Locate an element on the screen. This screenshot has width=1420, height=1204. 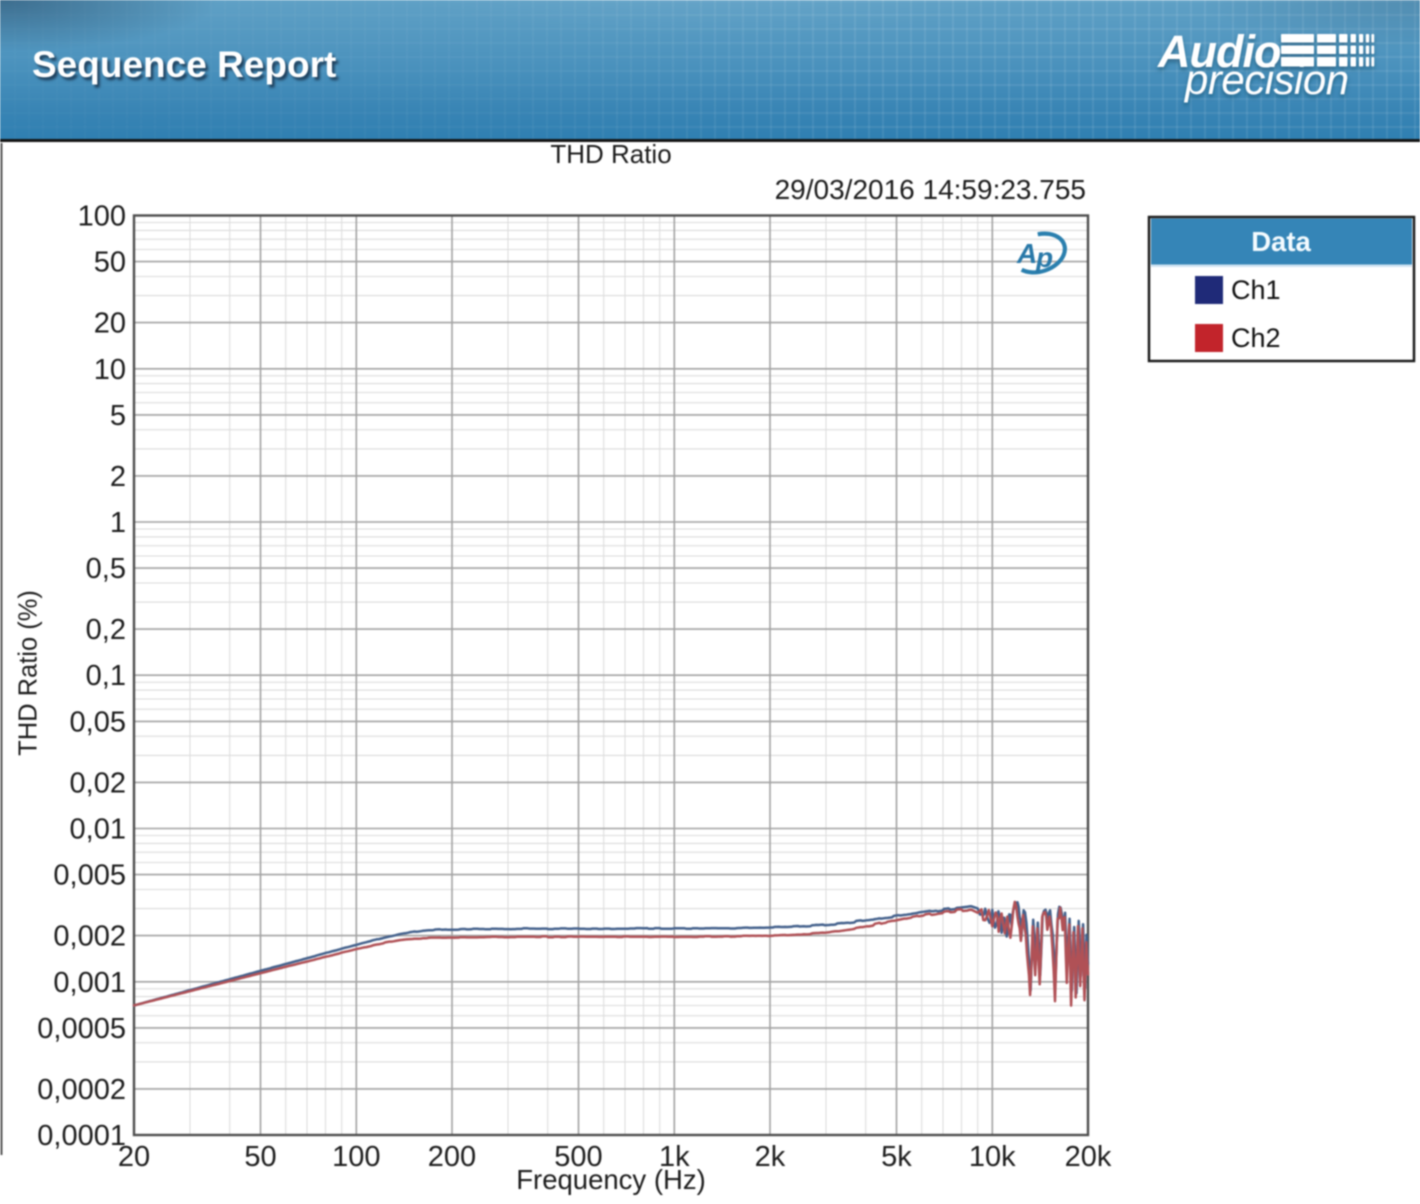
svg-text: Audio is located at coordinates (1219, 51).